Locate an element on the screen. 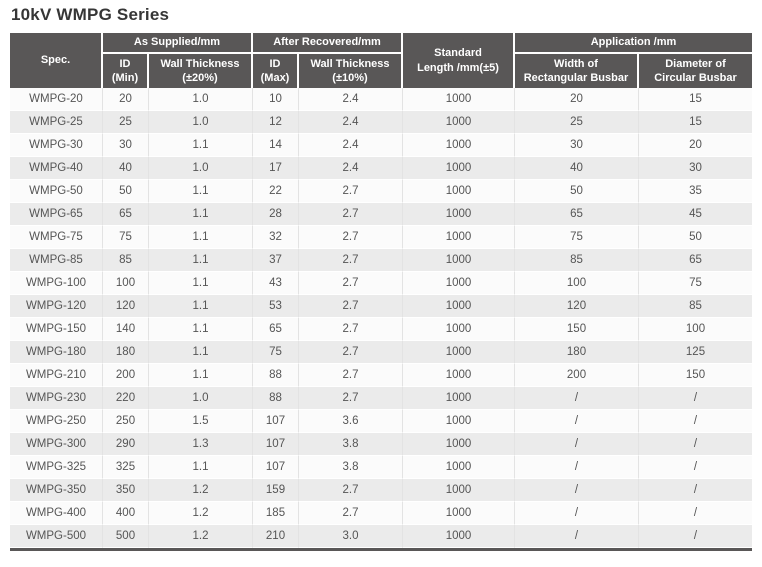  table-row: WMPG-250 250 1.5 107 3.6 1000// is located at coordinates (381, 421).